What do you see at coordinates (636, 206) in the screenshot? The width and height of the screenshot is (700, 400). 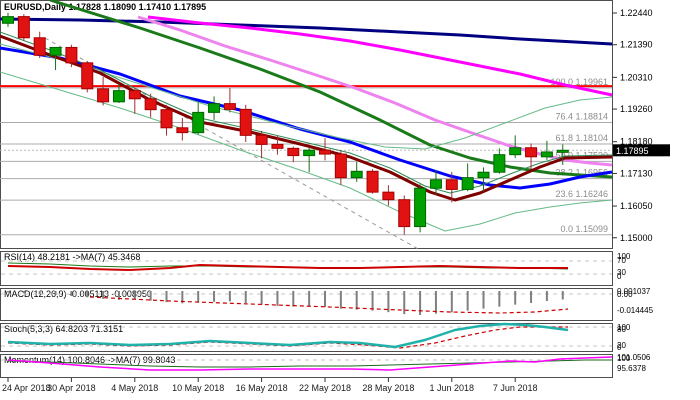 I see `price-axis-label: 1.16050` at bounding box center [636, 206].